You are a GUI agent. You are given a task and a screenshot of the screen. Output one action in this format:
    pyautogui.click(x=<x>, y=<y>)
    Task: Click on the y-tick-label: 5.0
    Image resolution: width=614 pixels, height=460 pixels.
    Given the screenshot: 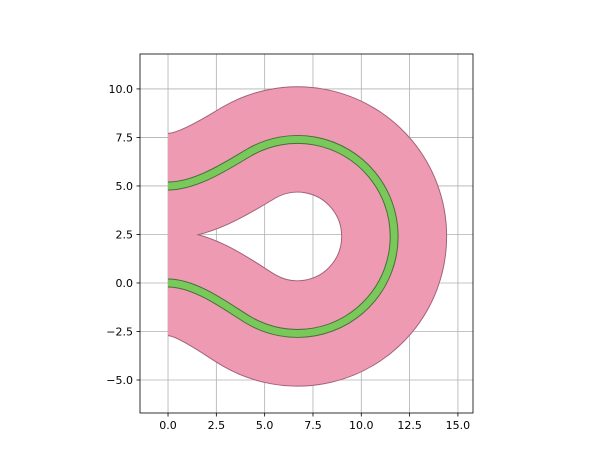 What is the action you would take?
    pyautogui.click(x=125, y=186)
    